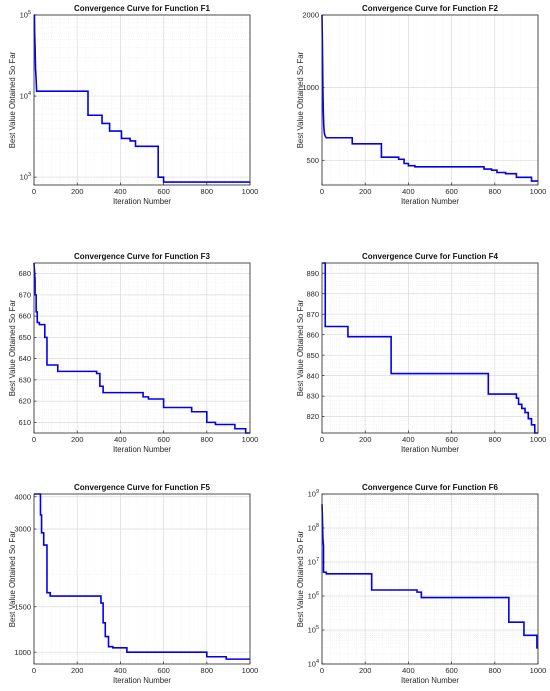 The height and width of the screenshot is (691, 550). Describe the element at coordinates (312, 273) in the screenshot. I see `y-tick-label: 890` at that location.